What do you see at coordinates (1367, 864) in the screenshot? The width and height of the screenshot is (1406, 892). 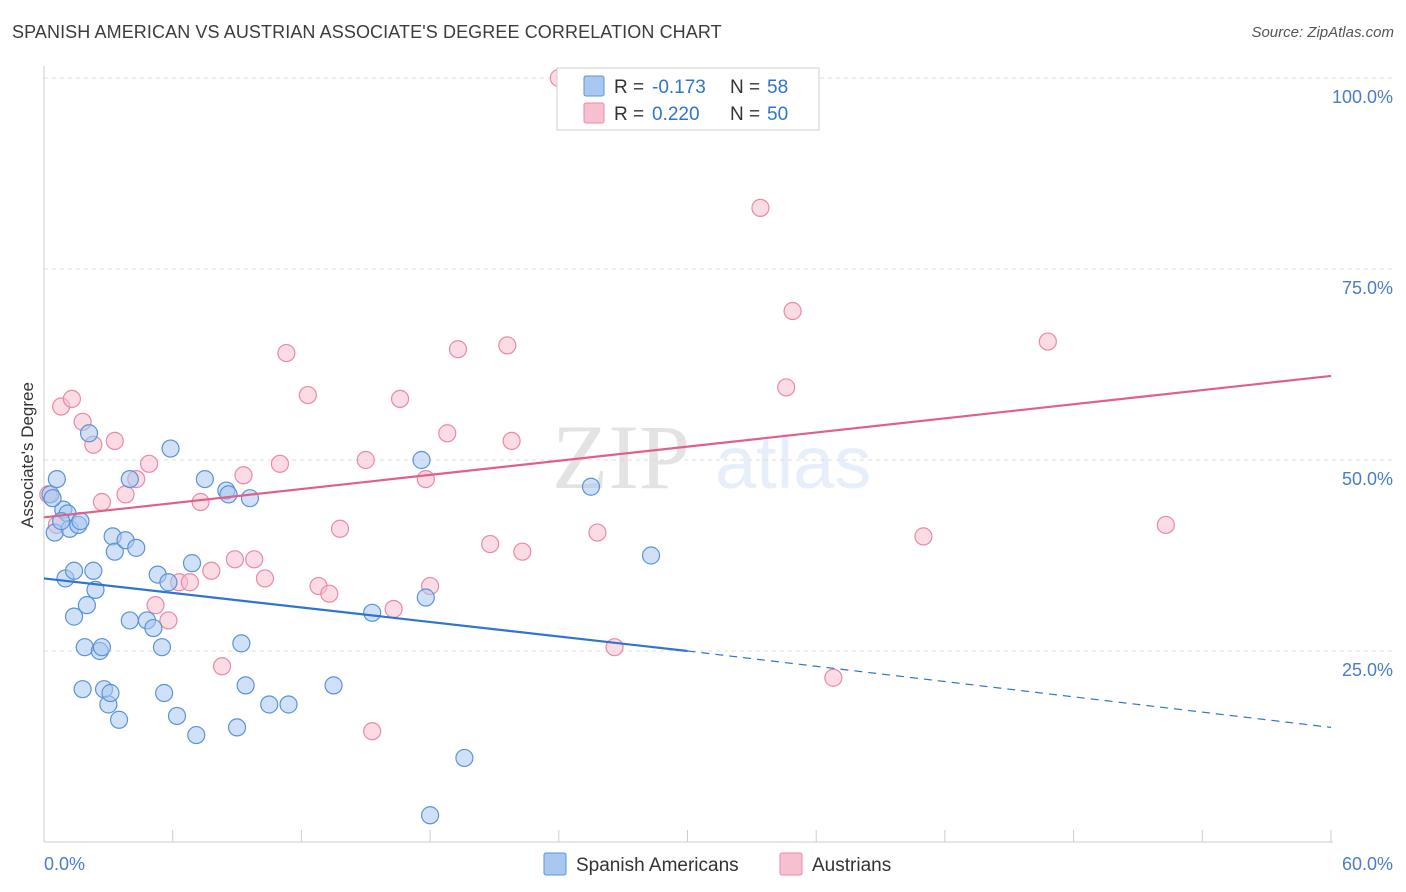 I see `x-tick-label-max: 60.0%` at bounding box center [1367, 864].